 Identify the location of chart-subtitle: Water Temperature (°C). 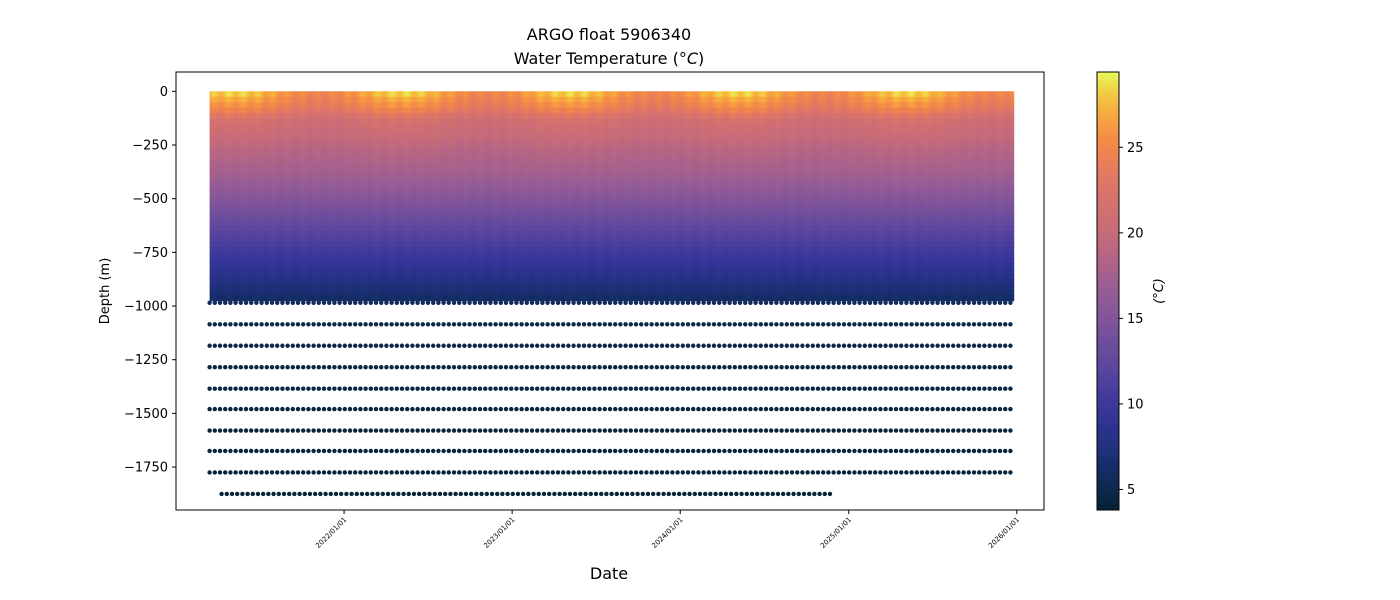
(609, 58).